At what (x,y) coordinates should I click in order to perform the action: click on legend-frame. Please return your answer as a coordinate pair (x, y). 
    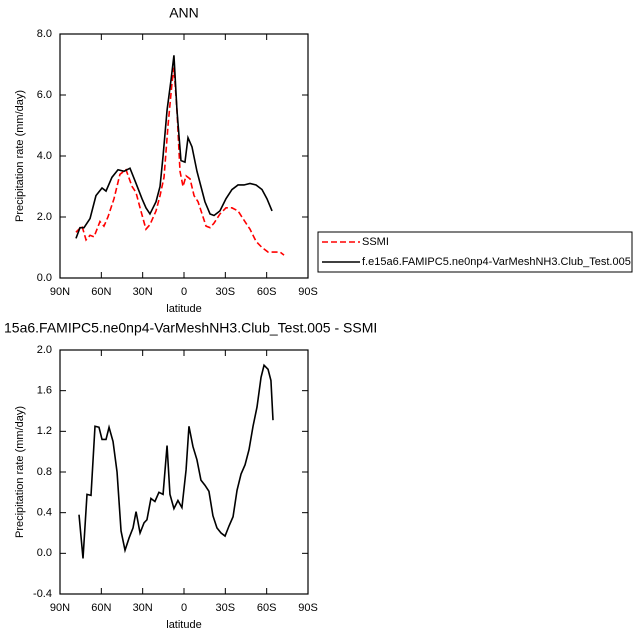
    Looking at the image, I should click on (475, 252).